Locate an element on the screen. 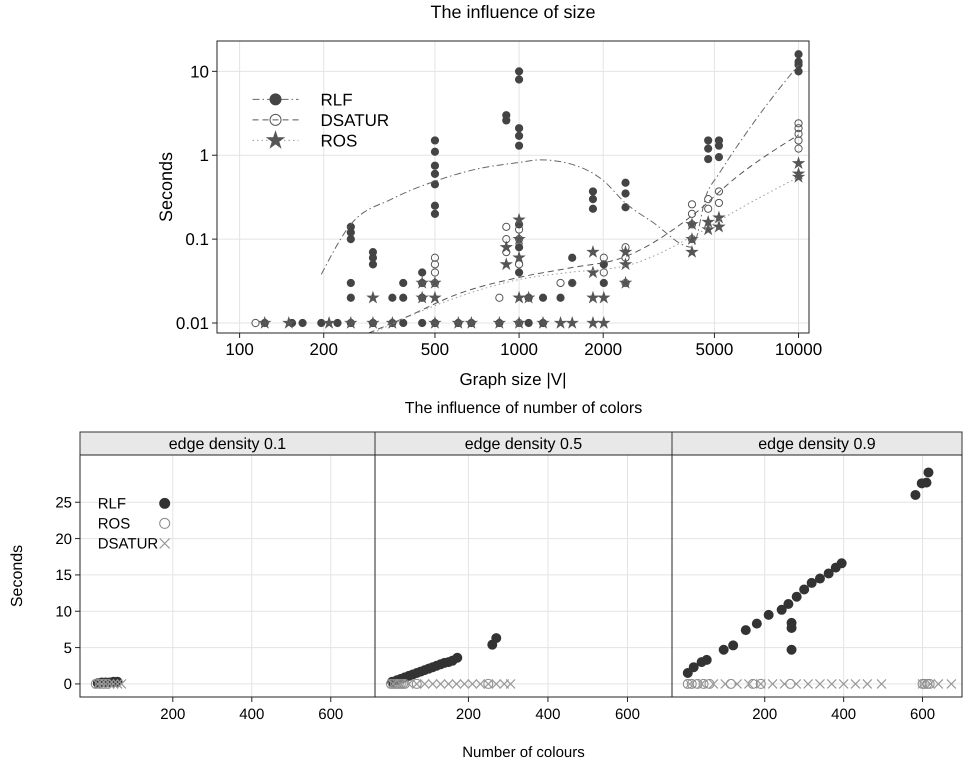 The width and height of the screenshot is (964, 760). x-tick-label: 1000 is located at coordinates (519, 349).